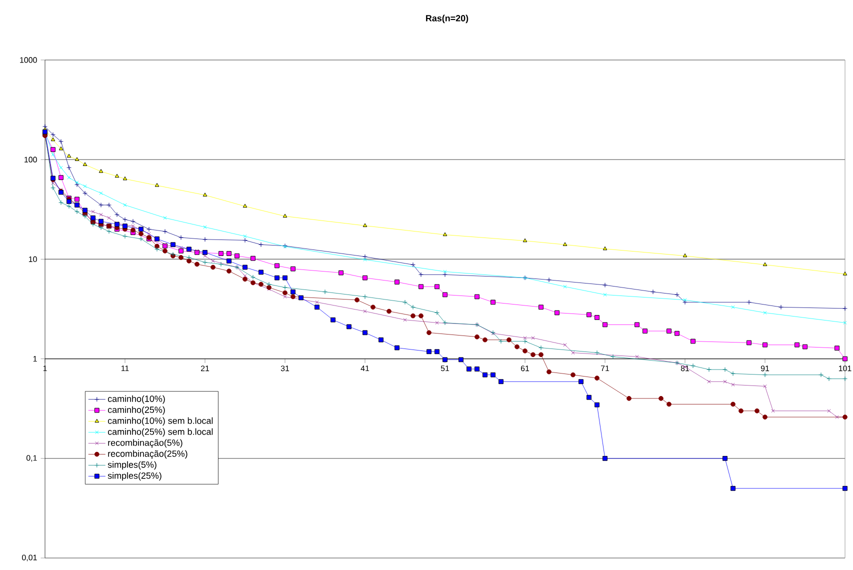  I want to click on legend-label: recombinação(5%), so click(145, 443).